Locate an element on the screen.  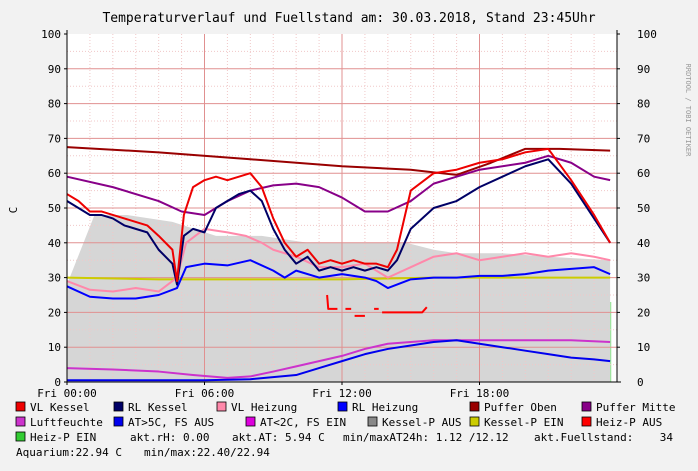
y-tick-label: 30 is located at coordinates (54, 278).